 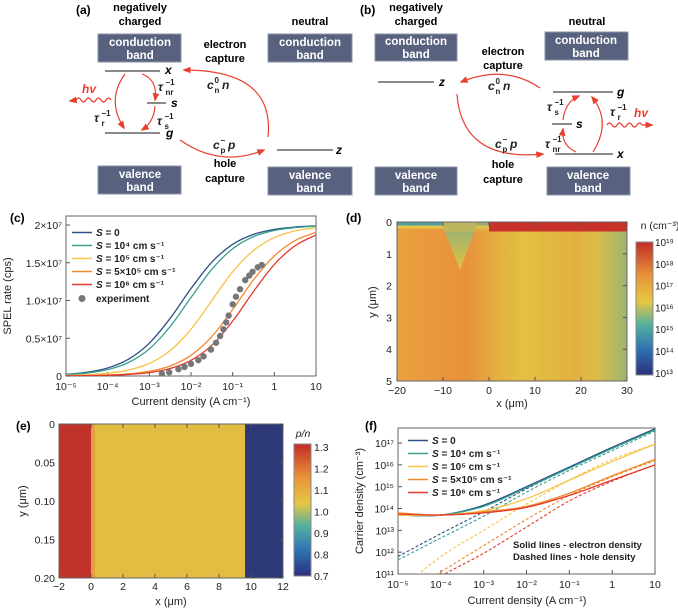 What do you see at coordinates (321, 534) in the screenshot?
I see `colorbar-tick-label: 0.9` at bounding box center [321, 534].